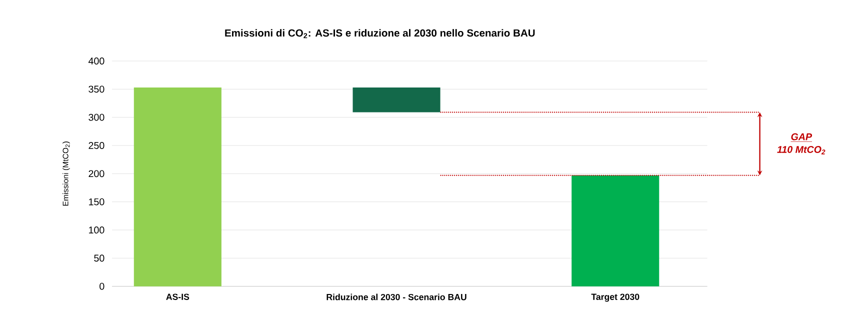 This screenshot has height=319, width=847. What do you see at coordinates (99, 258) in the screenshot?
I see `y-tick-label: 50` at bounding box center [99, 258].